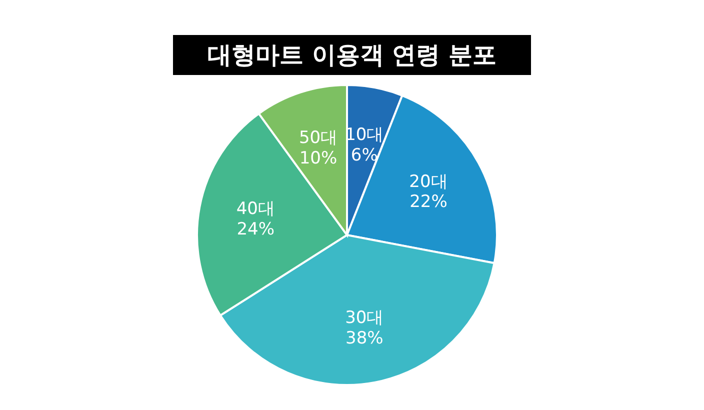 Image resolution: width=704 pixels, height=410 pixels. Describe the element at coordinates (255, 230) in the screenshot. I see `data-label: 24%` at that location.